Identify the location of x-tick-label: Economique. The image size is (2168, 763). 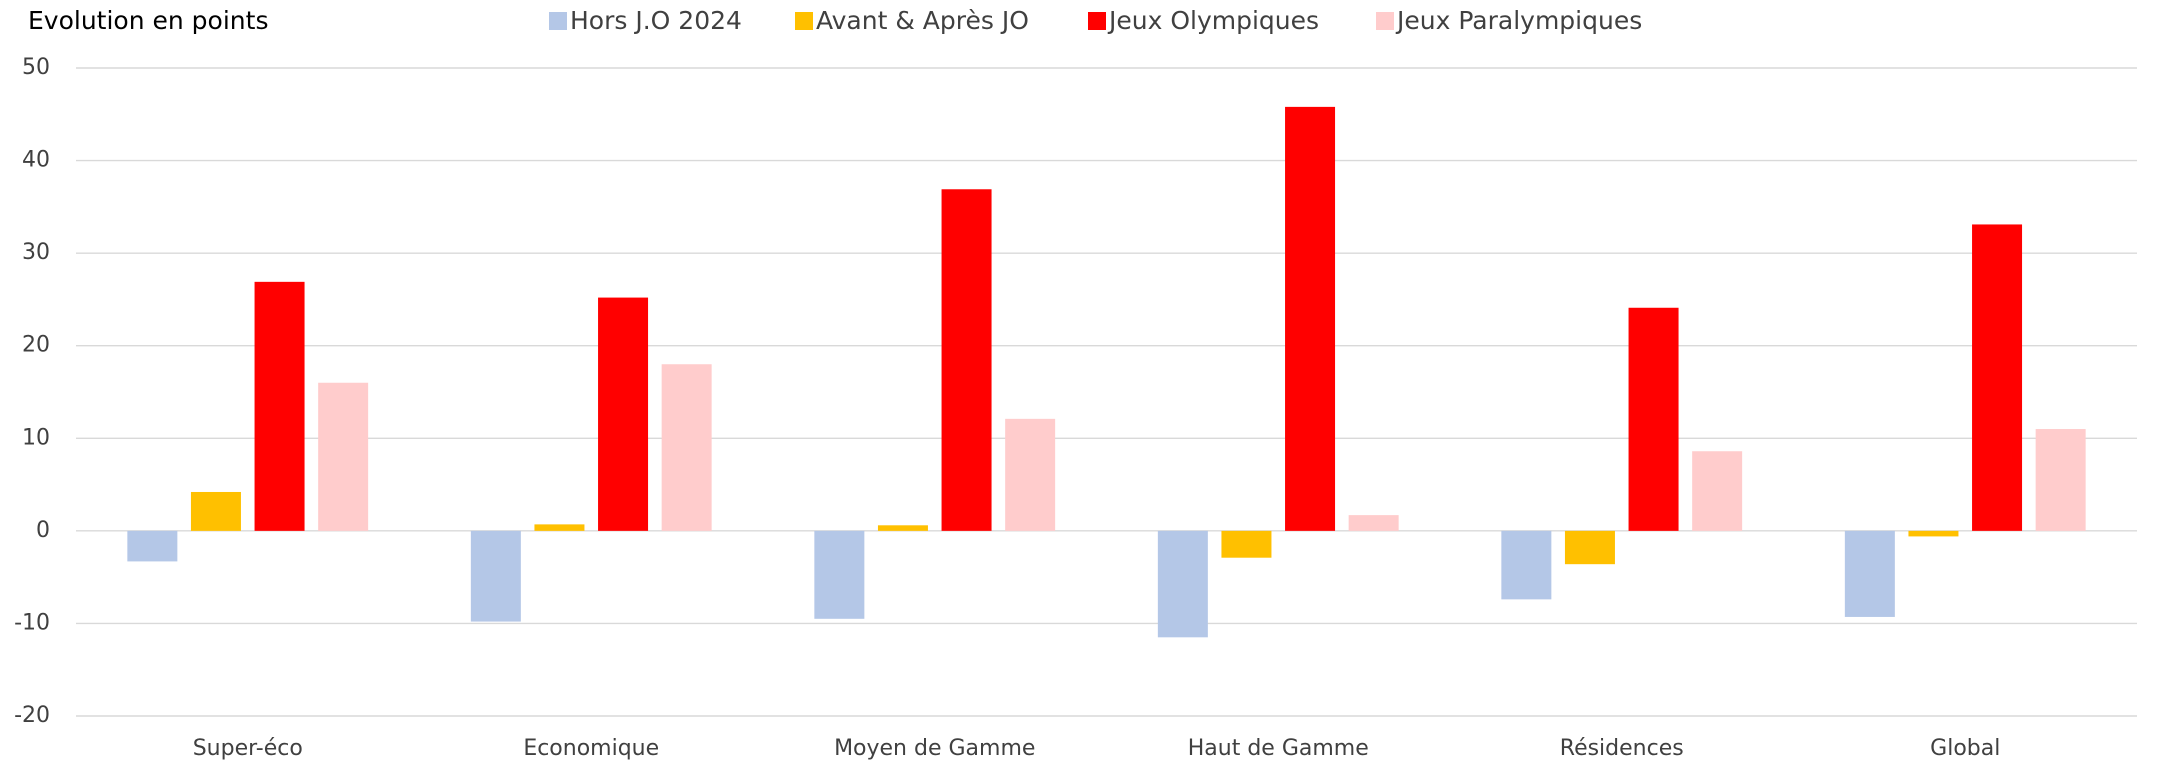
(591, 748).